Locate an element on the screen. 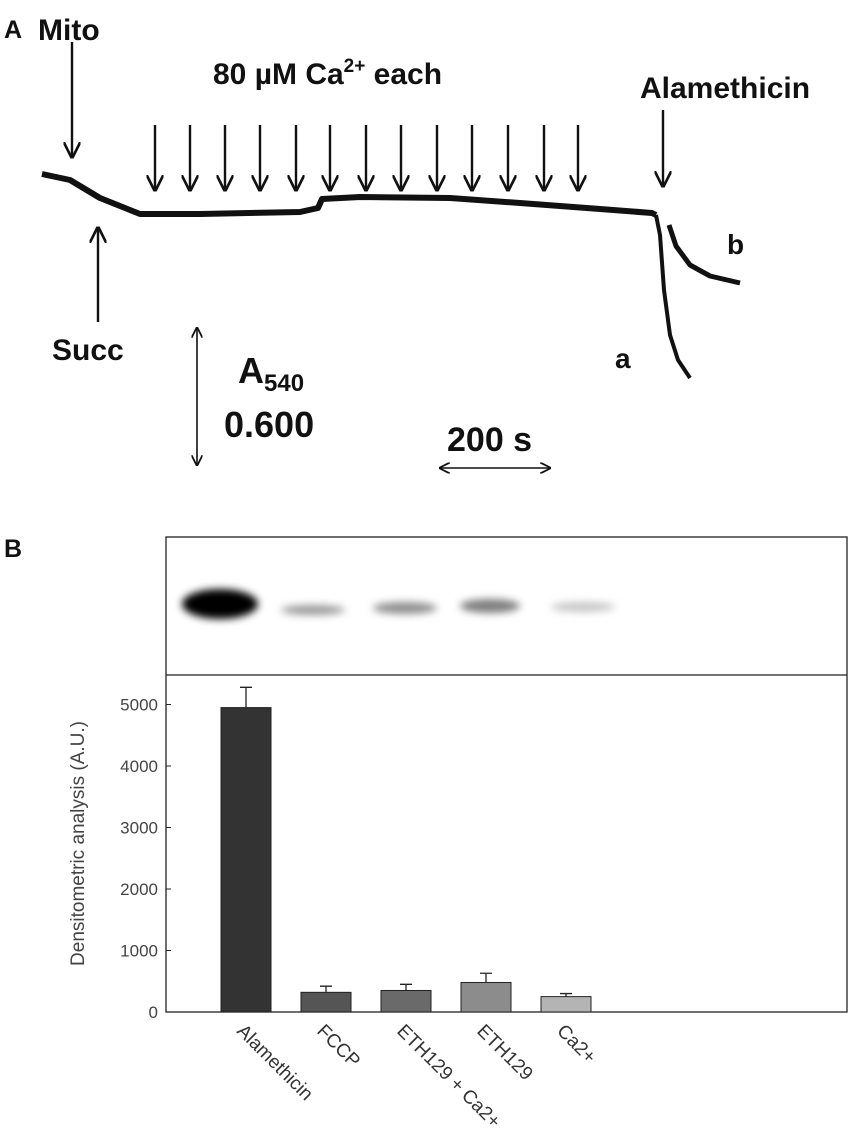 The image size is (850, 1148). x-tick-label: ETH129 is located at coordinates (504, 1053).